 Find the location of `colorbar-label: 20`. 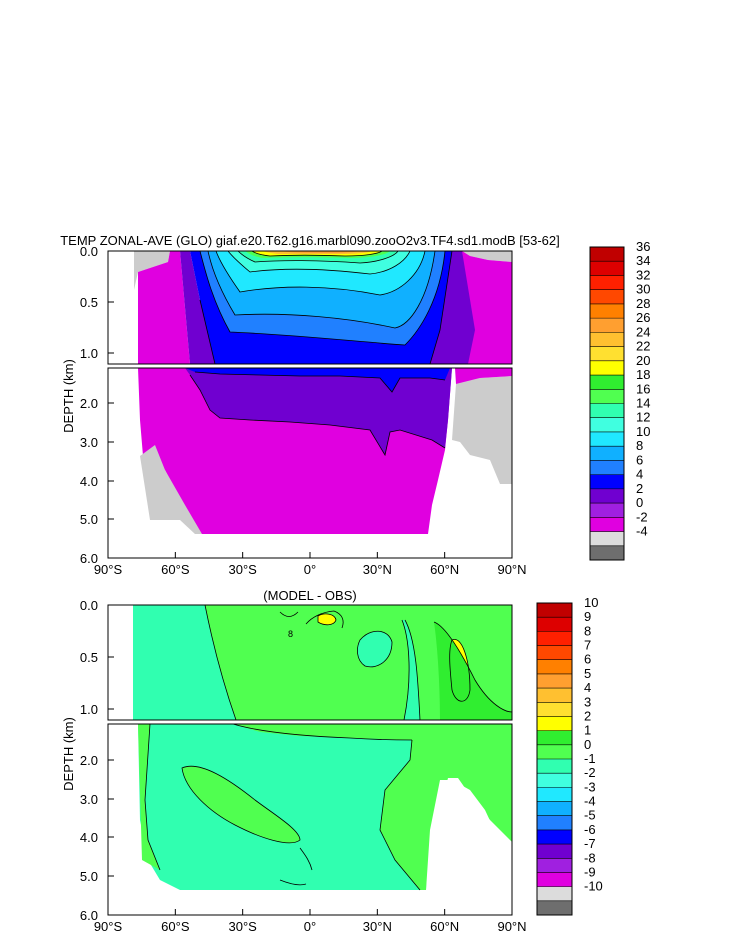

colorbar-label: 20 is located at coordinates (643, 360).